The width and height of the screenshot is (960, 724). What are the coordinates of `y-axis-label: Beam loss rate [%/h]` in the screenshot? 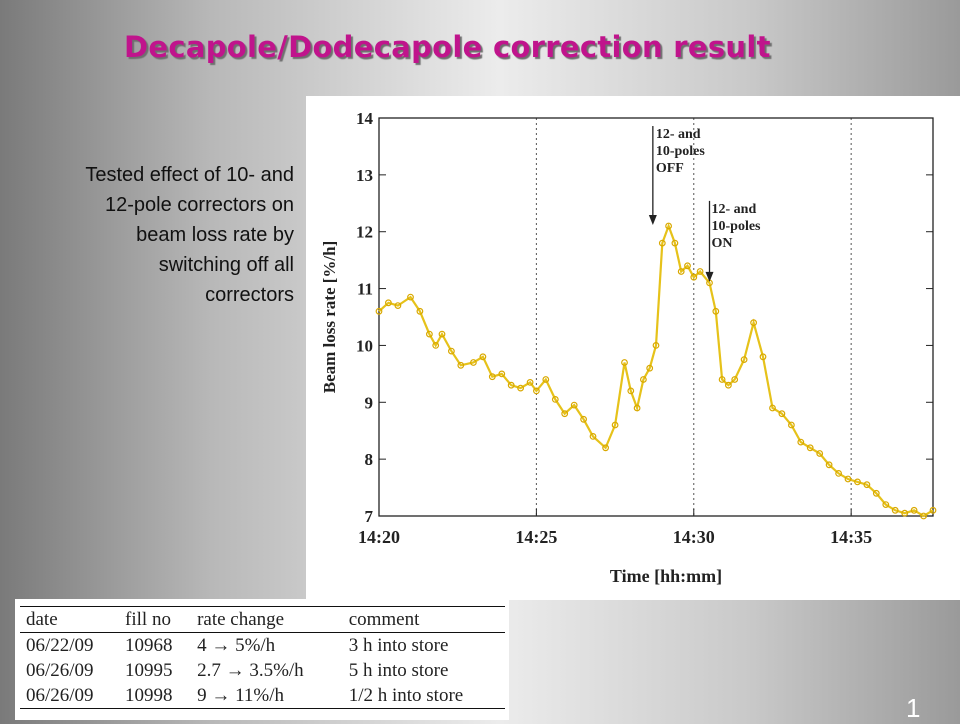 It's located at (329, 317).